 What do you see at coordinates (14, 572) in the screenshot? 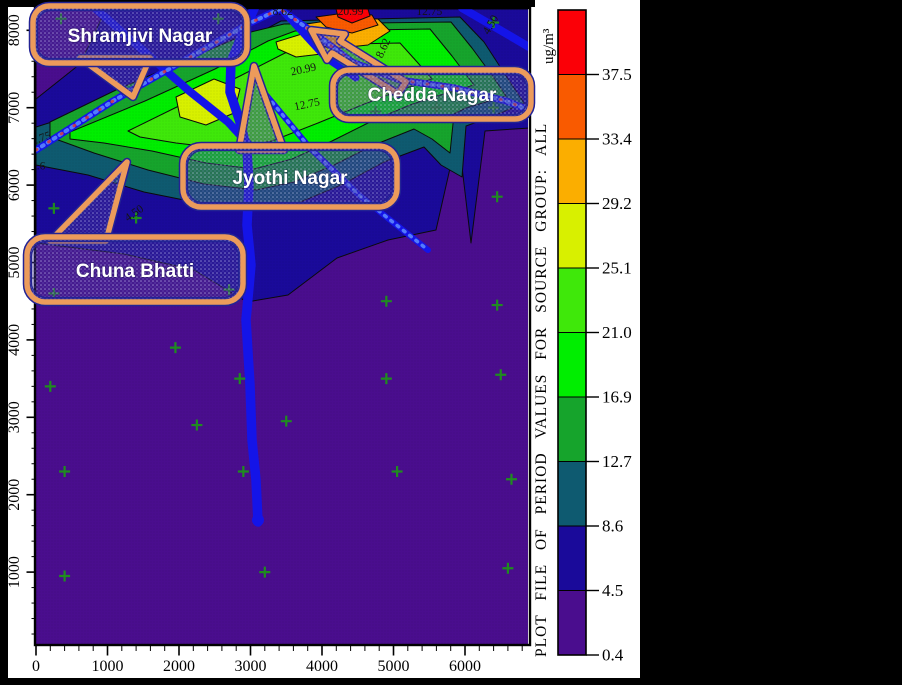
I see `y-axis-tick-label: 1000` at bounding box center [14, 572].